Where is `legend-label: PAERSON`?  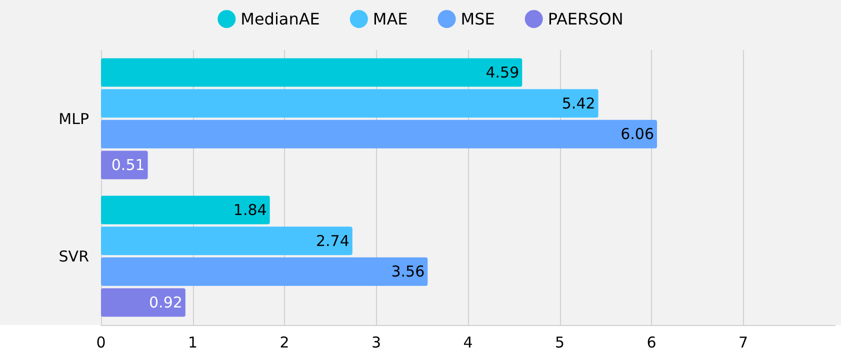 legend-label: PAERSON is located at coordinates (586, 19).